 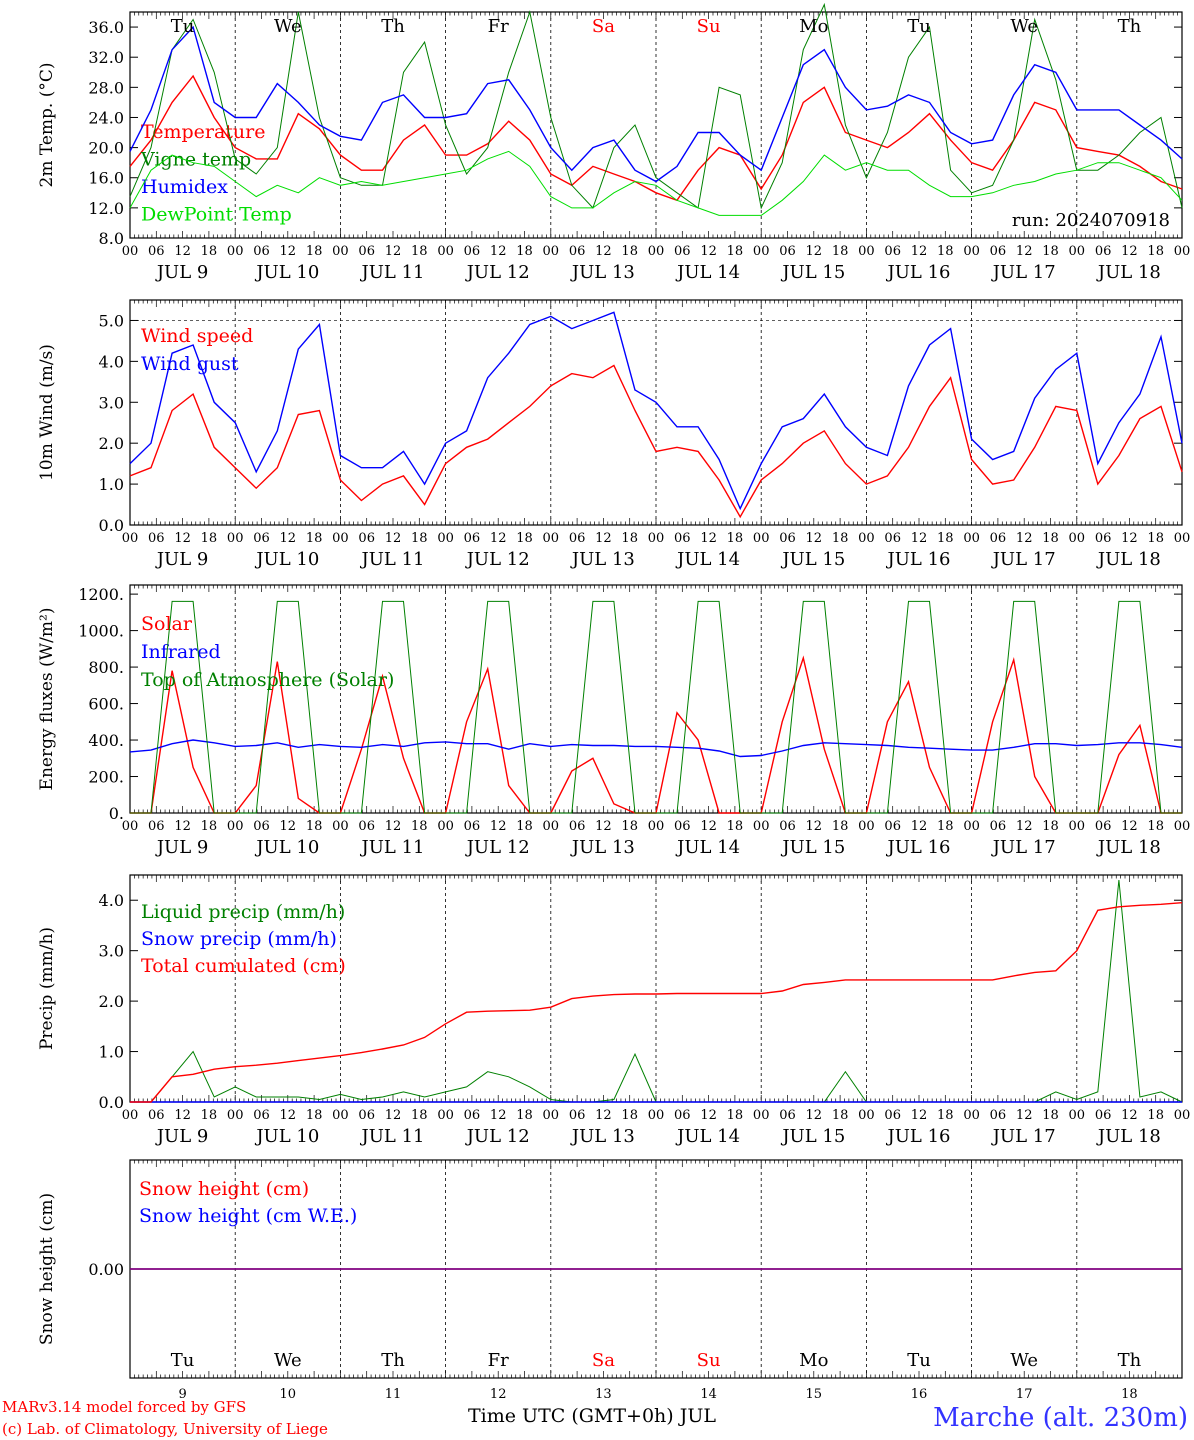 What do you see at coordinates (498, 26) in the screenshot?
I see `day-of-week-label: Fr` at bounding box center [498, 26].